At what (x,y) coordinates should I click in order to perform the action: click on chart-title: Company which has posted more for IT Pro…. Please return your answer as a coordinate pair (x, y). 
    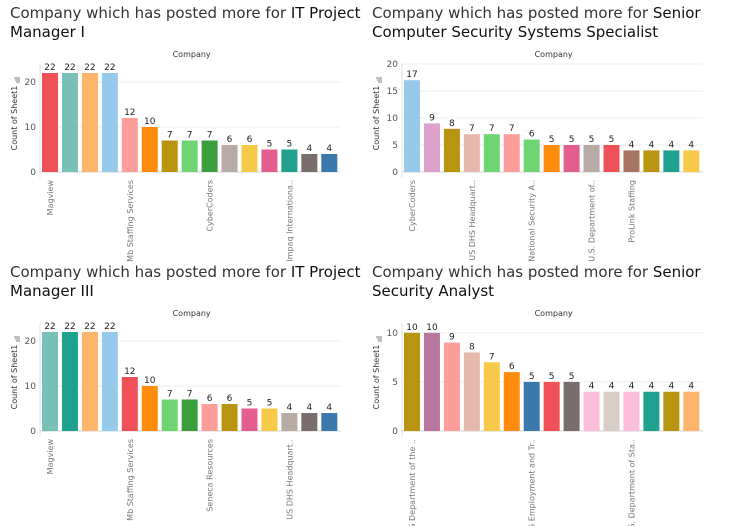
    Looking at the image, I should click on (185, 281).